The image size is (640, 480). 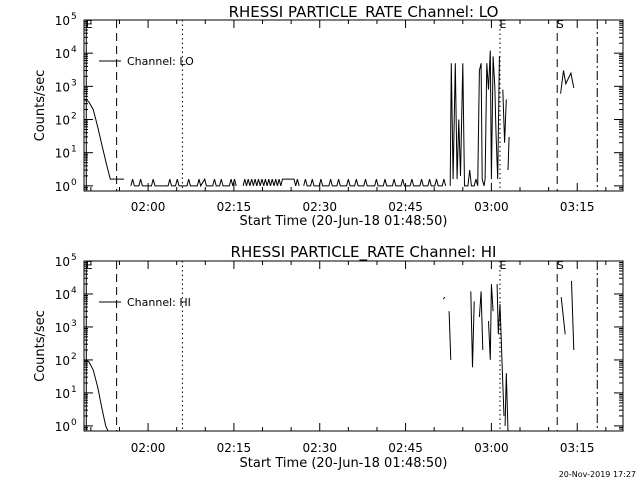 I want to click on legend-label: Channel: LO, so click(x=160, y=61).